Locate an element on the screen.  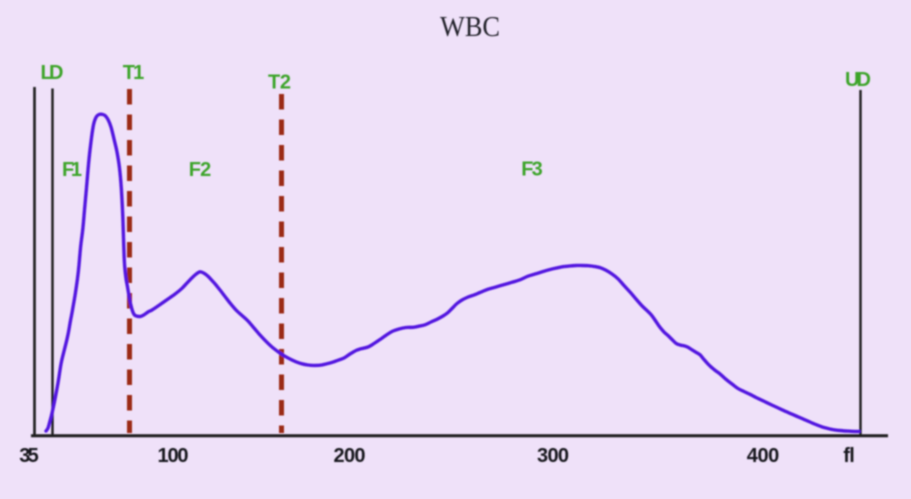
svg-text: fl is located at coordinates (849, 456).